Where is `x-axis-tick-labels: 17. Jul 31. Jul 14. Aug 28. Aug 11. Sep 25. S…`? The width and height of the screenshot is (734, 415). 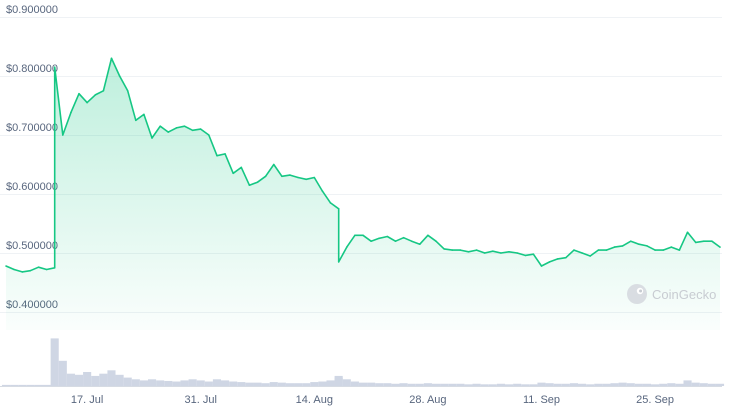
x-axis-tick-labels: 17. Jul 31. Jul 14. Aug 28. Aug 11. Sep 25. S… is located at coordinates (372, 400).